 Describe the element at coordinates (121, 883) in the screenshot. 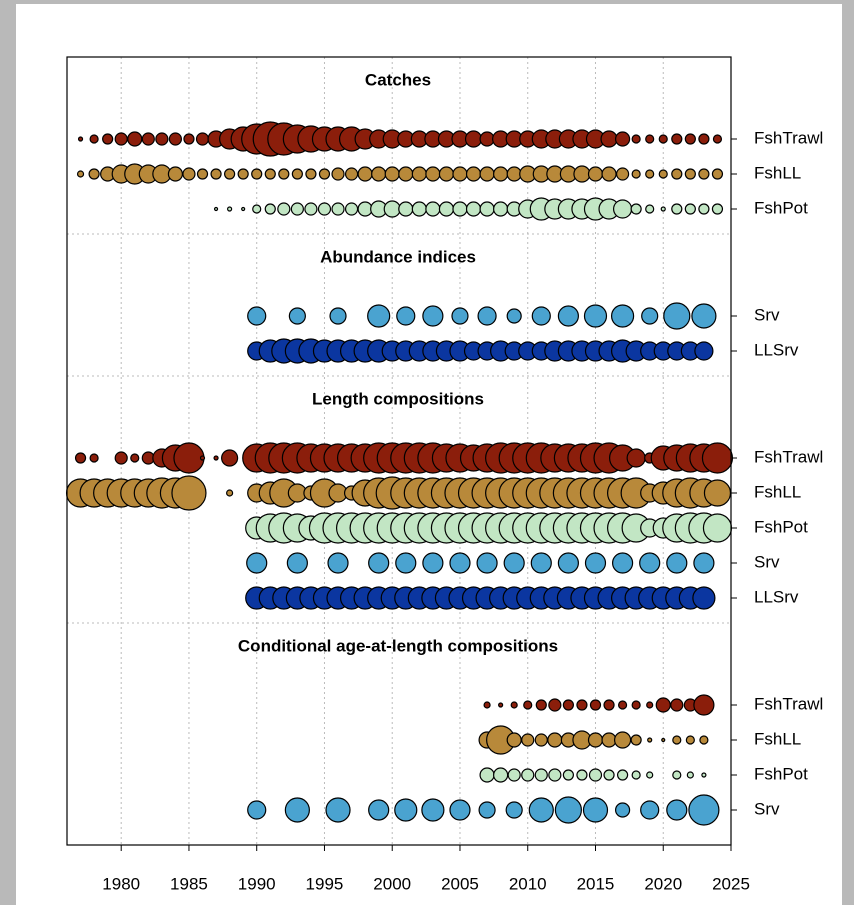

I see `x-tick-label: 1980` at that location.